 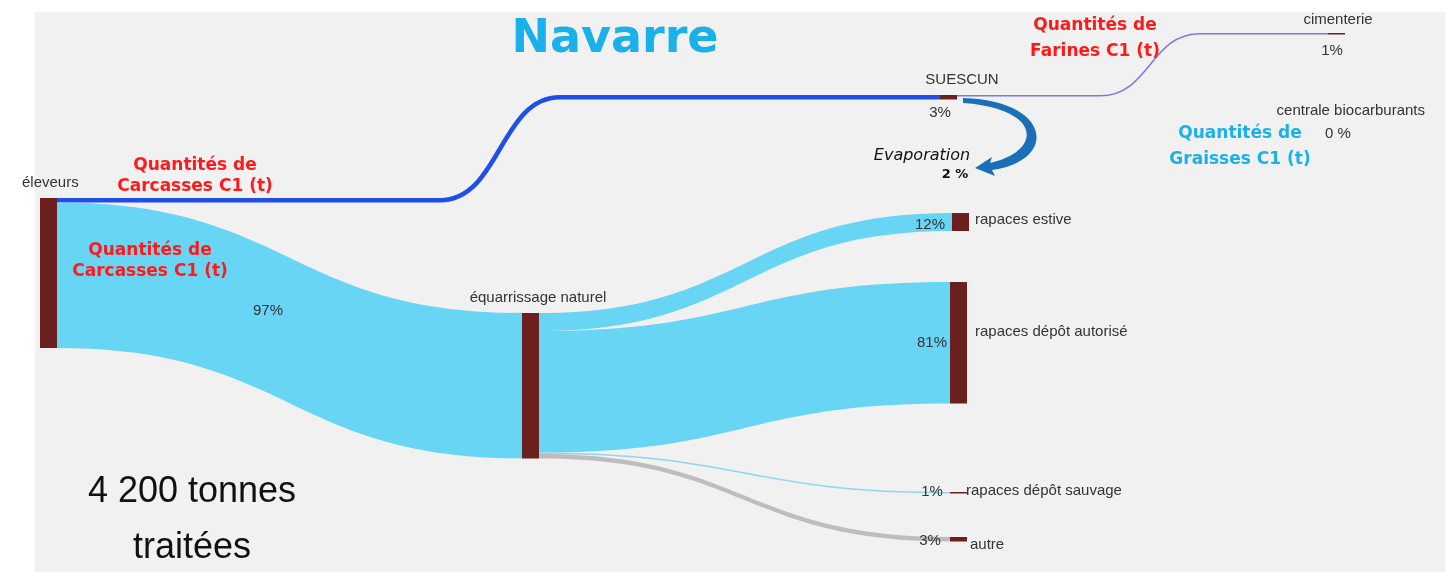 What do you see at coordinates (538, 296) in the screenshot?
I see `category-label: équarrissage naturel` at bounding box center [538, 296].